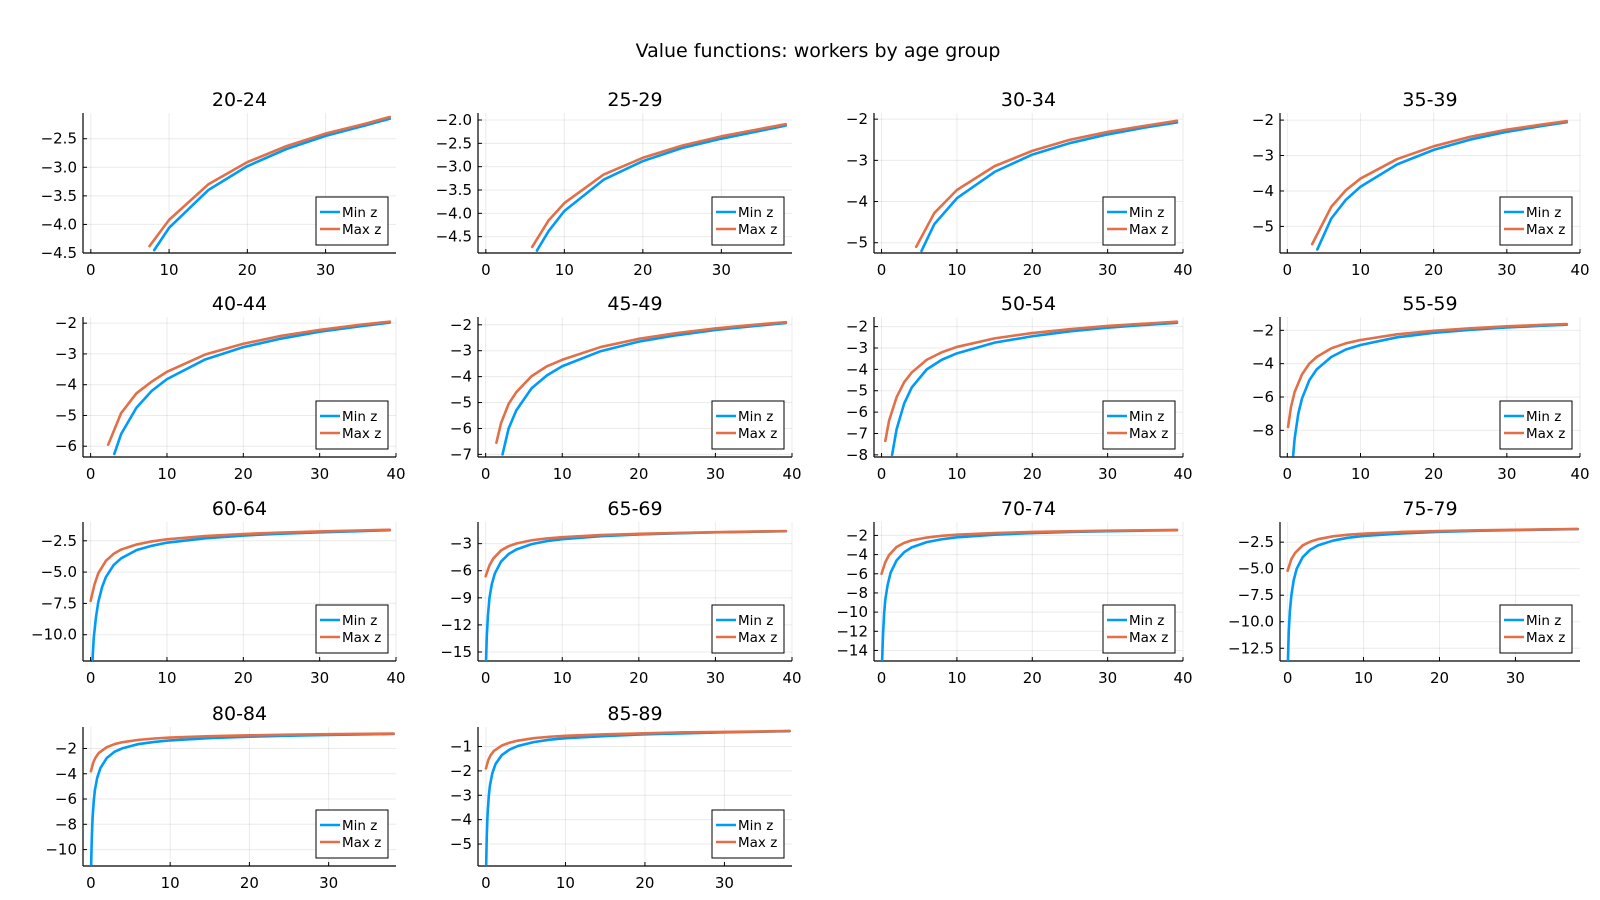  I want to click on y-tick-label: −7, so click(461, 454).